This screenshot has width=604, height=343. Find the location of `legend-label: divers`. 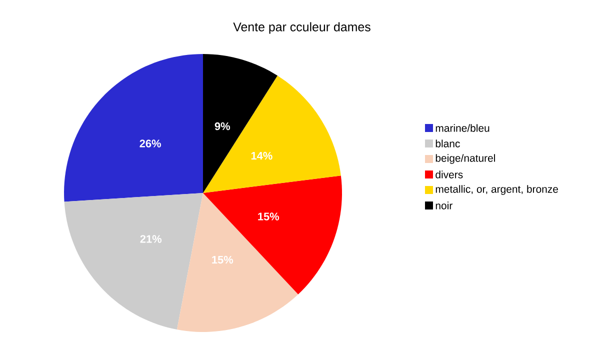

legend-label: divers is located at coordinates (449, 174).